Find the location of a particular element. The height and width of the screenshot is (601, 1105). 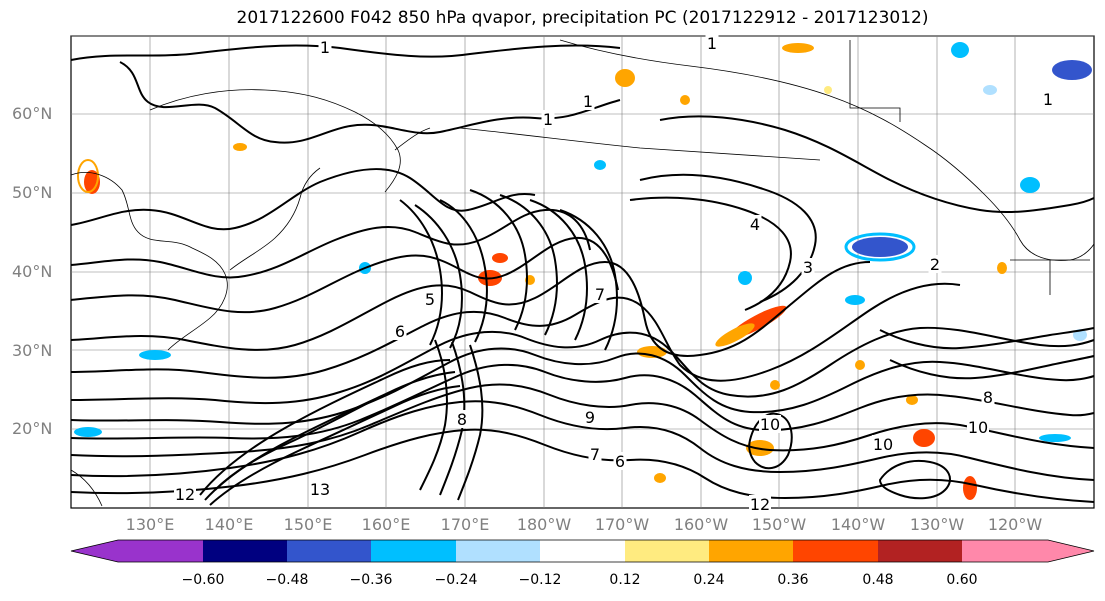

contour-label: 5 is located at coordinates (430, 299).